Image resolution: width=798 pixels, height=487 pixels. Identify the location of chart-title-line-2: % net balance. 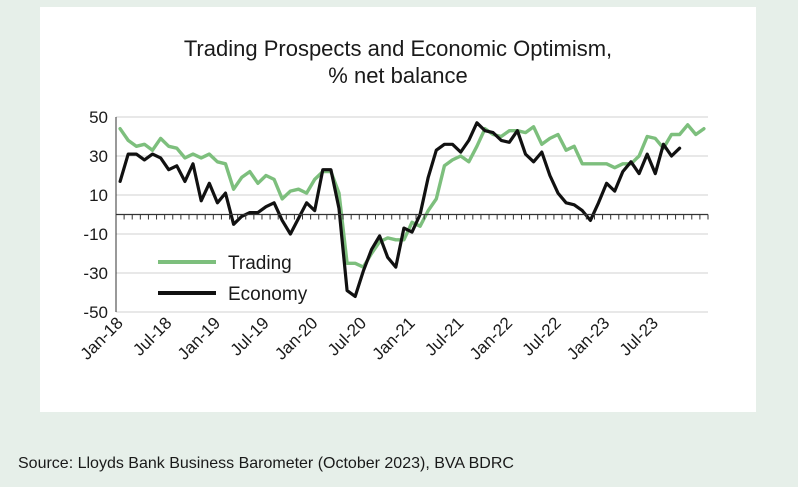
(397, 75).